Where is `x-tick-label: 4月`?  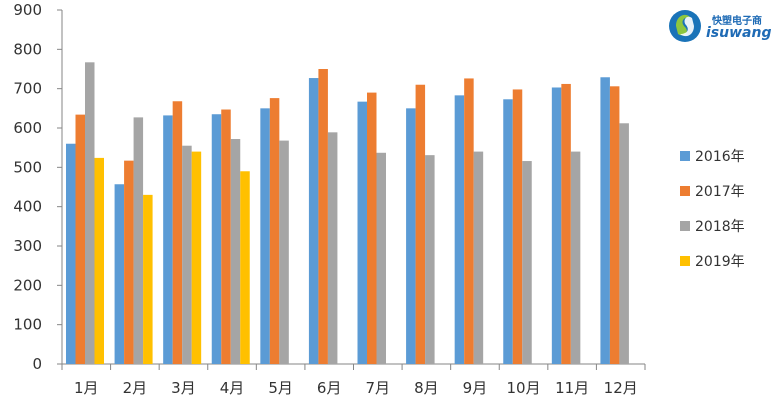 x-tick-label: 4月 is located at coordinates (232, 388).